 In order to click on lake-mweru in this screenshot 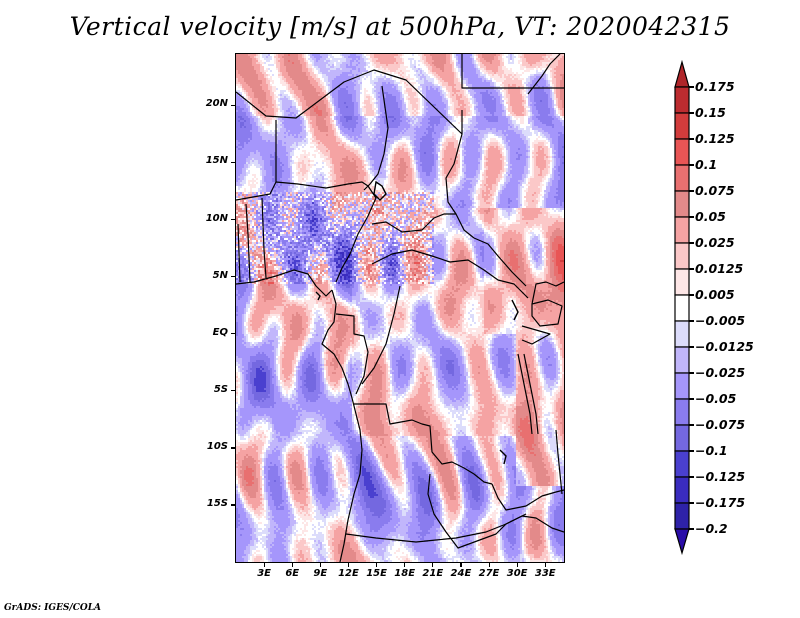, I will do `click(503, 457)`.